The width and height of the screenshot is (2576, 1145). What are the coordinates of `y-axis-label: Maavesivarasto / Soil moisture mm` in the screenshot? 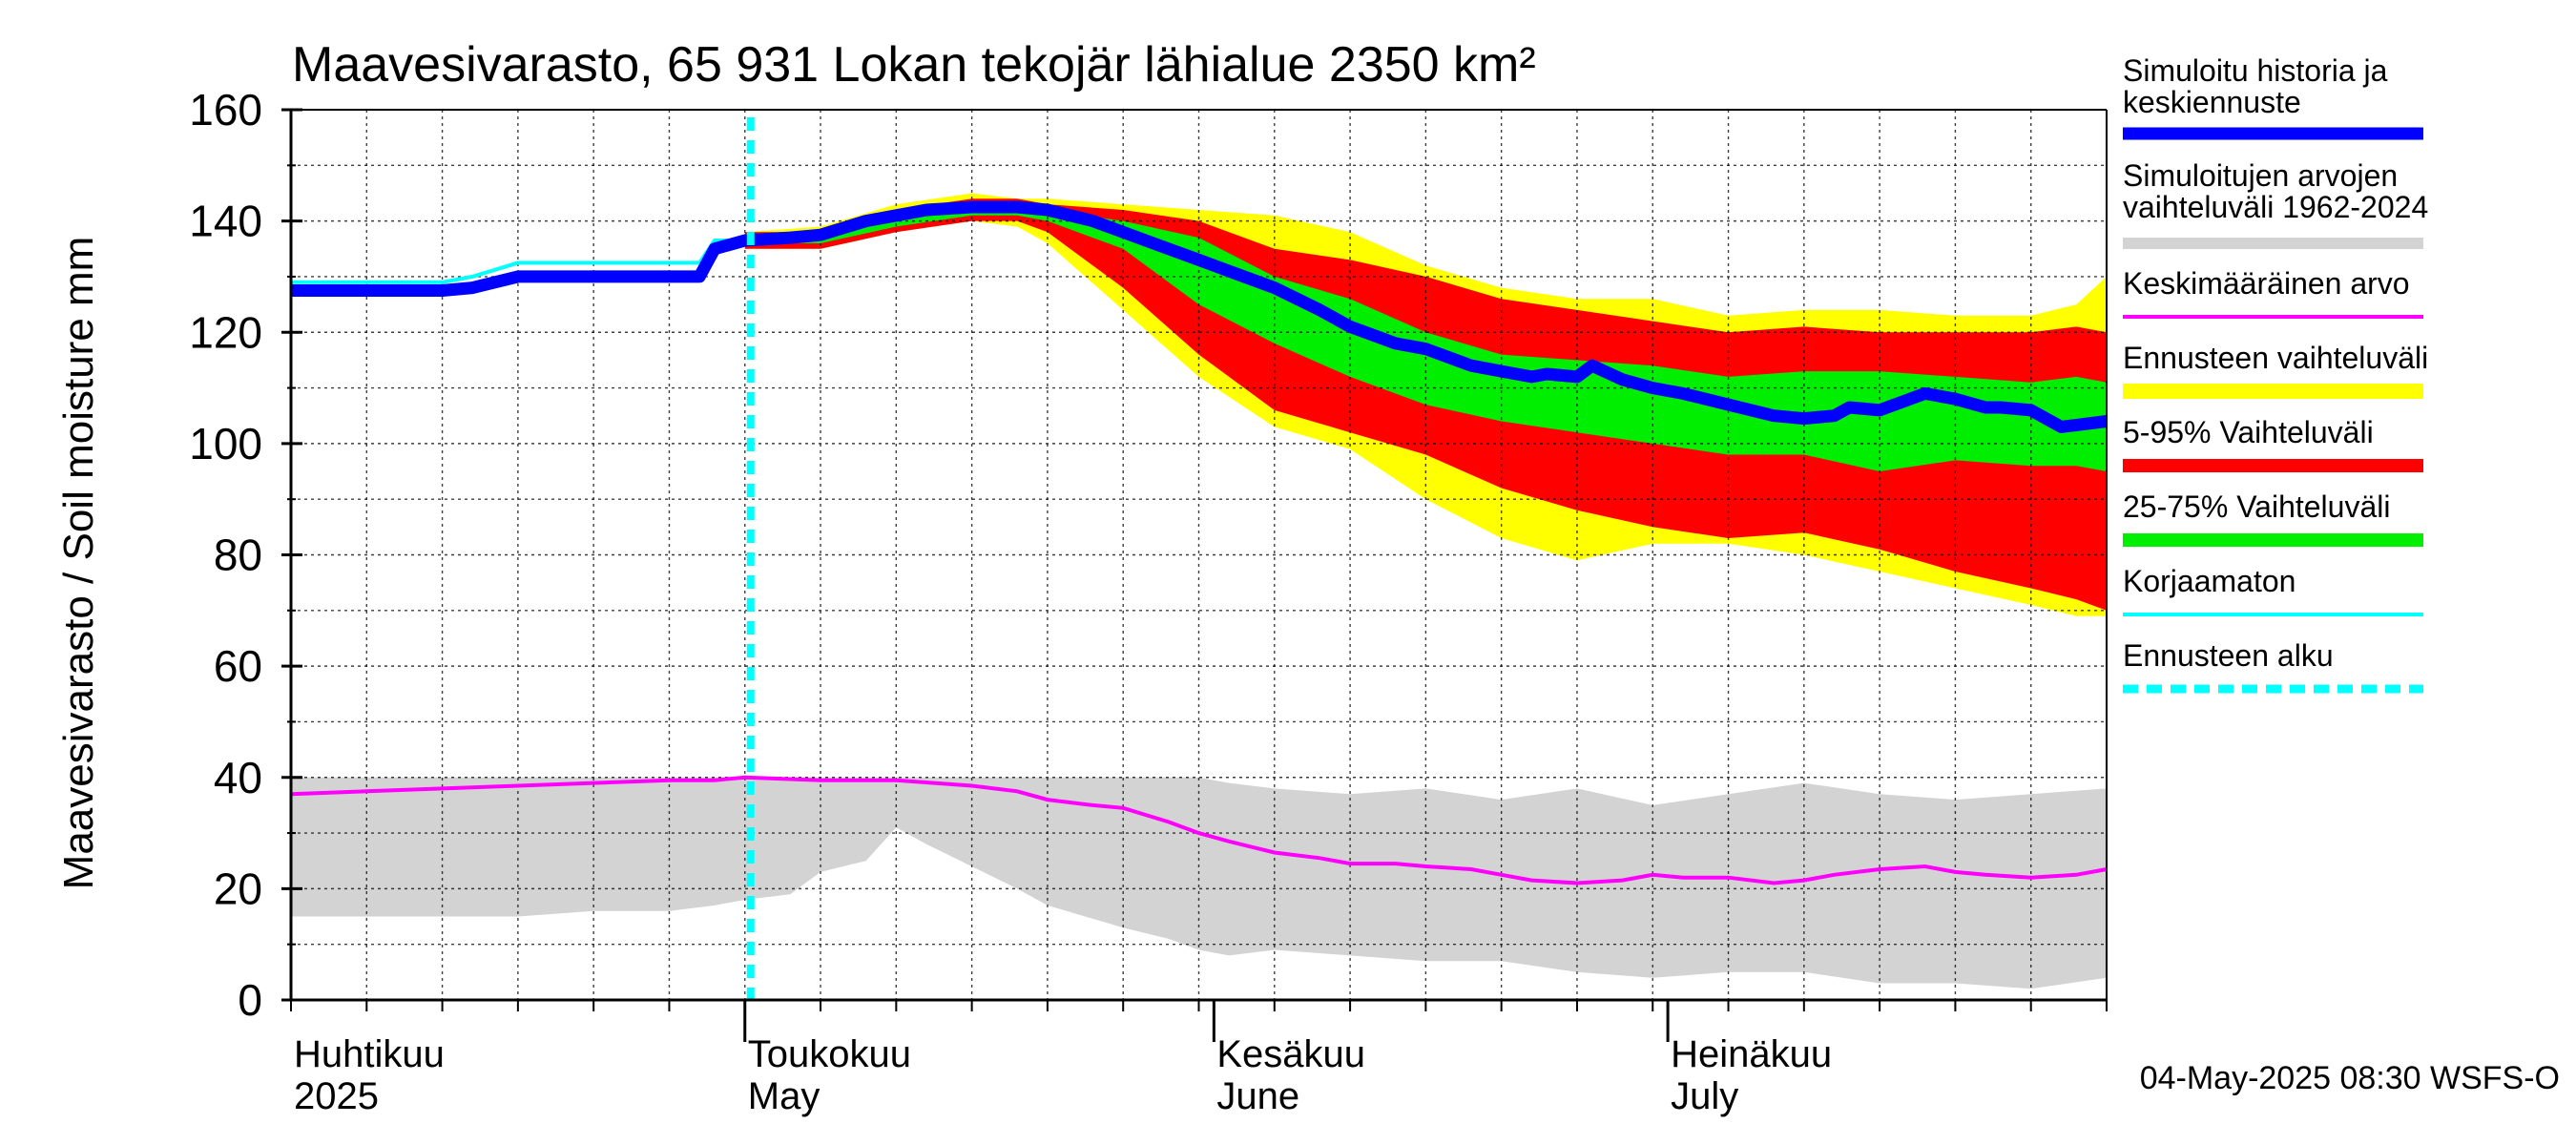 It's located at (78, 563).